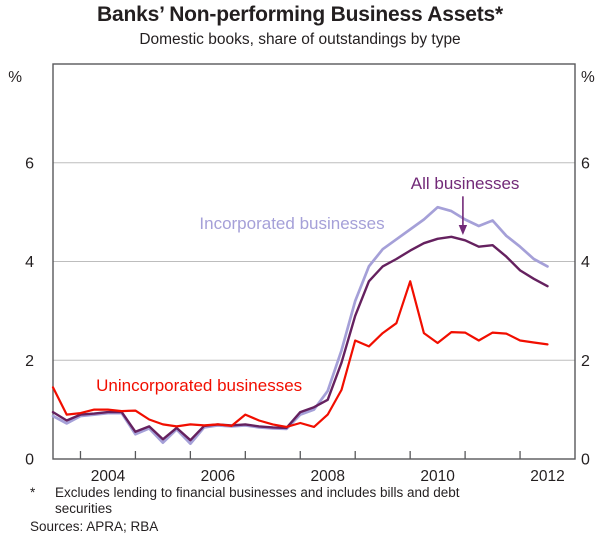  I want to click on series-label-incorporated-businesses: Incorporated businesses, so click(291, 223).